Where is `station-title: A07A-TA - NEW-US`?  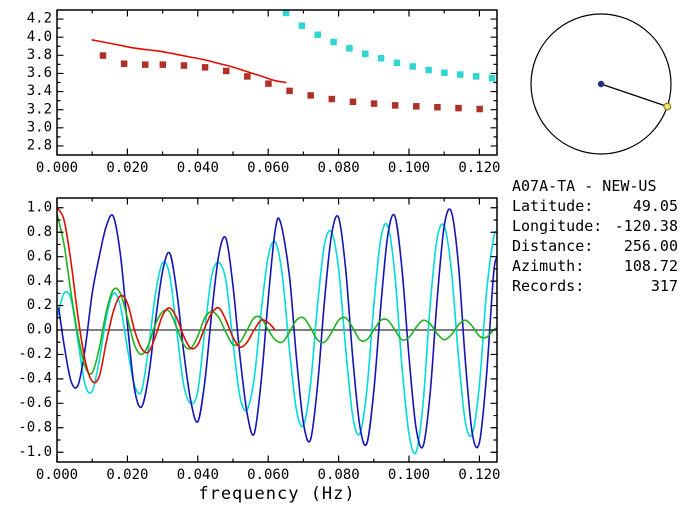 station-title: A07A-TA - NEW-US is located at coordinates (584, 186).